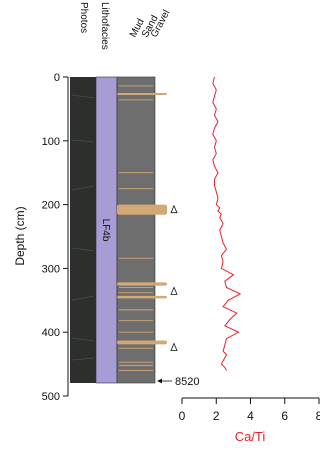 This screenshot has width=320, height=450. What do you see at coordinates (57, 78) in the screenshot?
I see `depth-tick-label: 0` at bounding box center [57, 78].